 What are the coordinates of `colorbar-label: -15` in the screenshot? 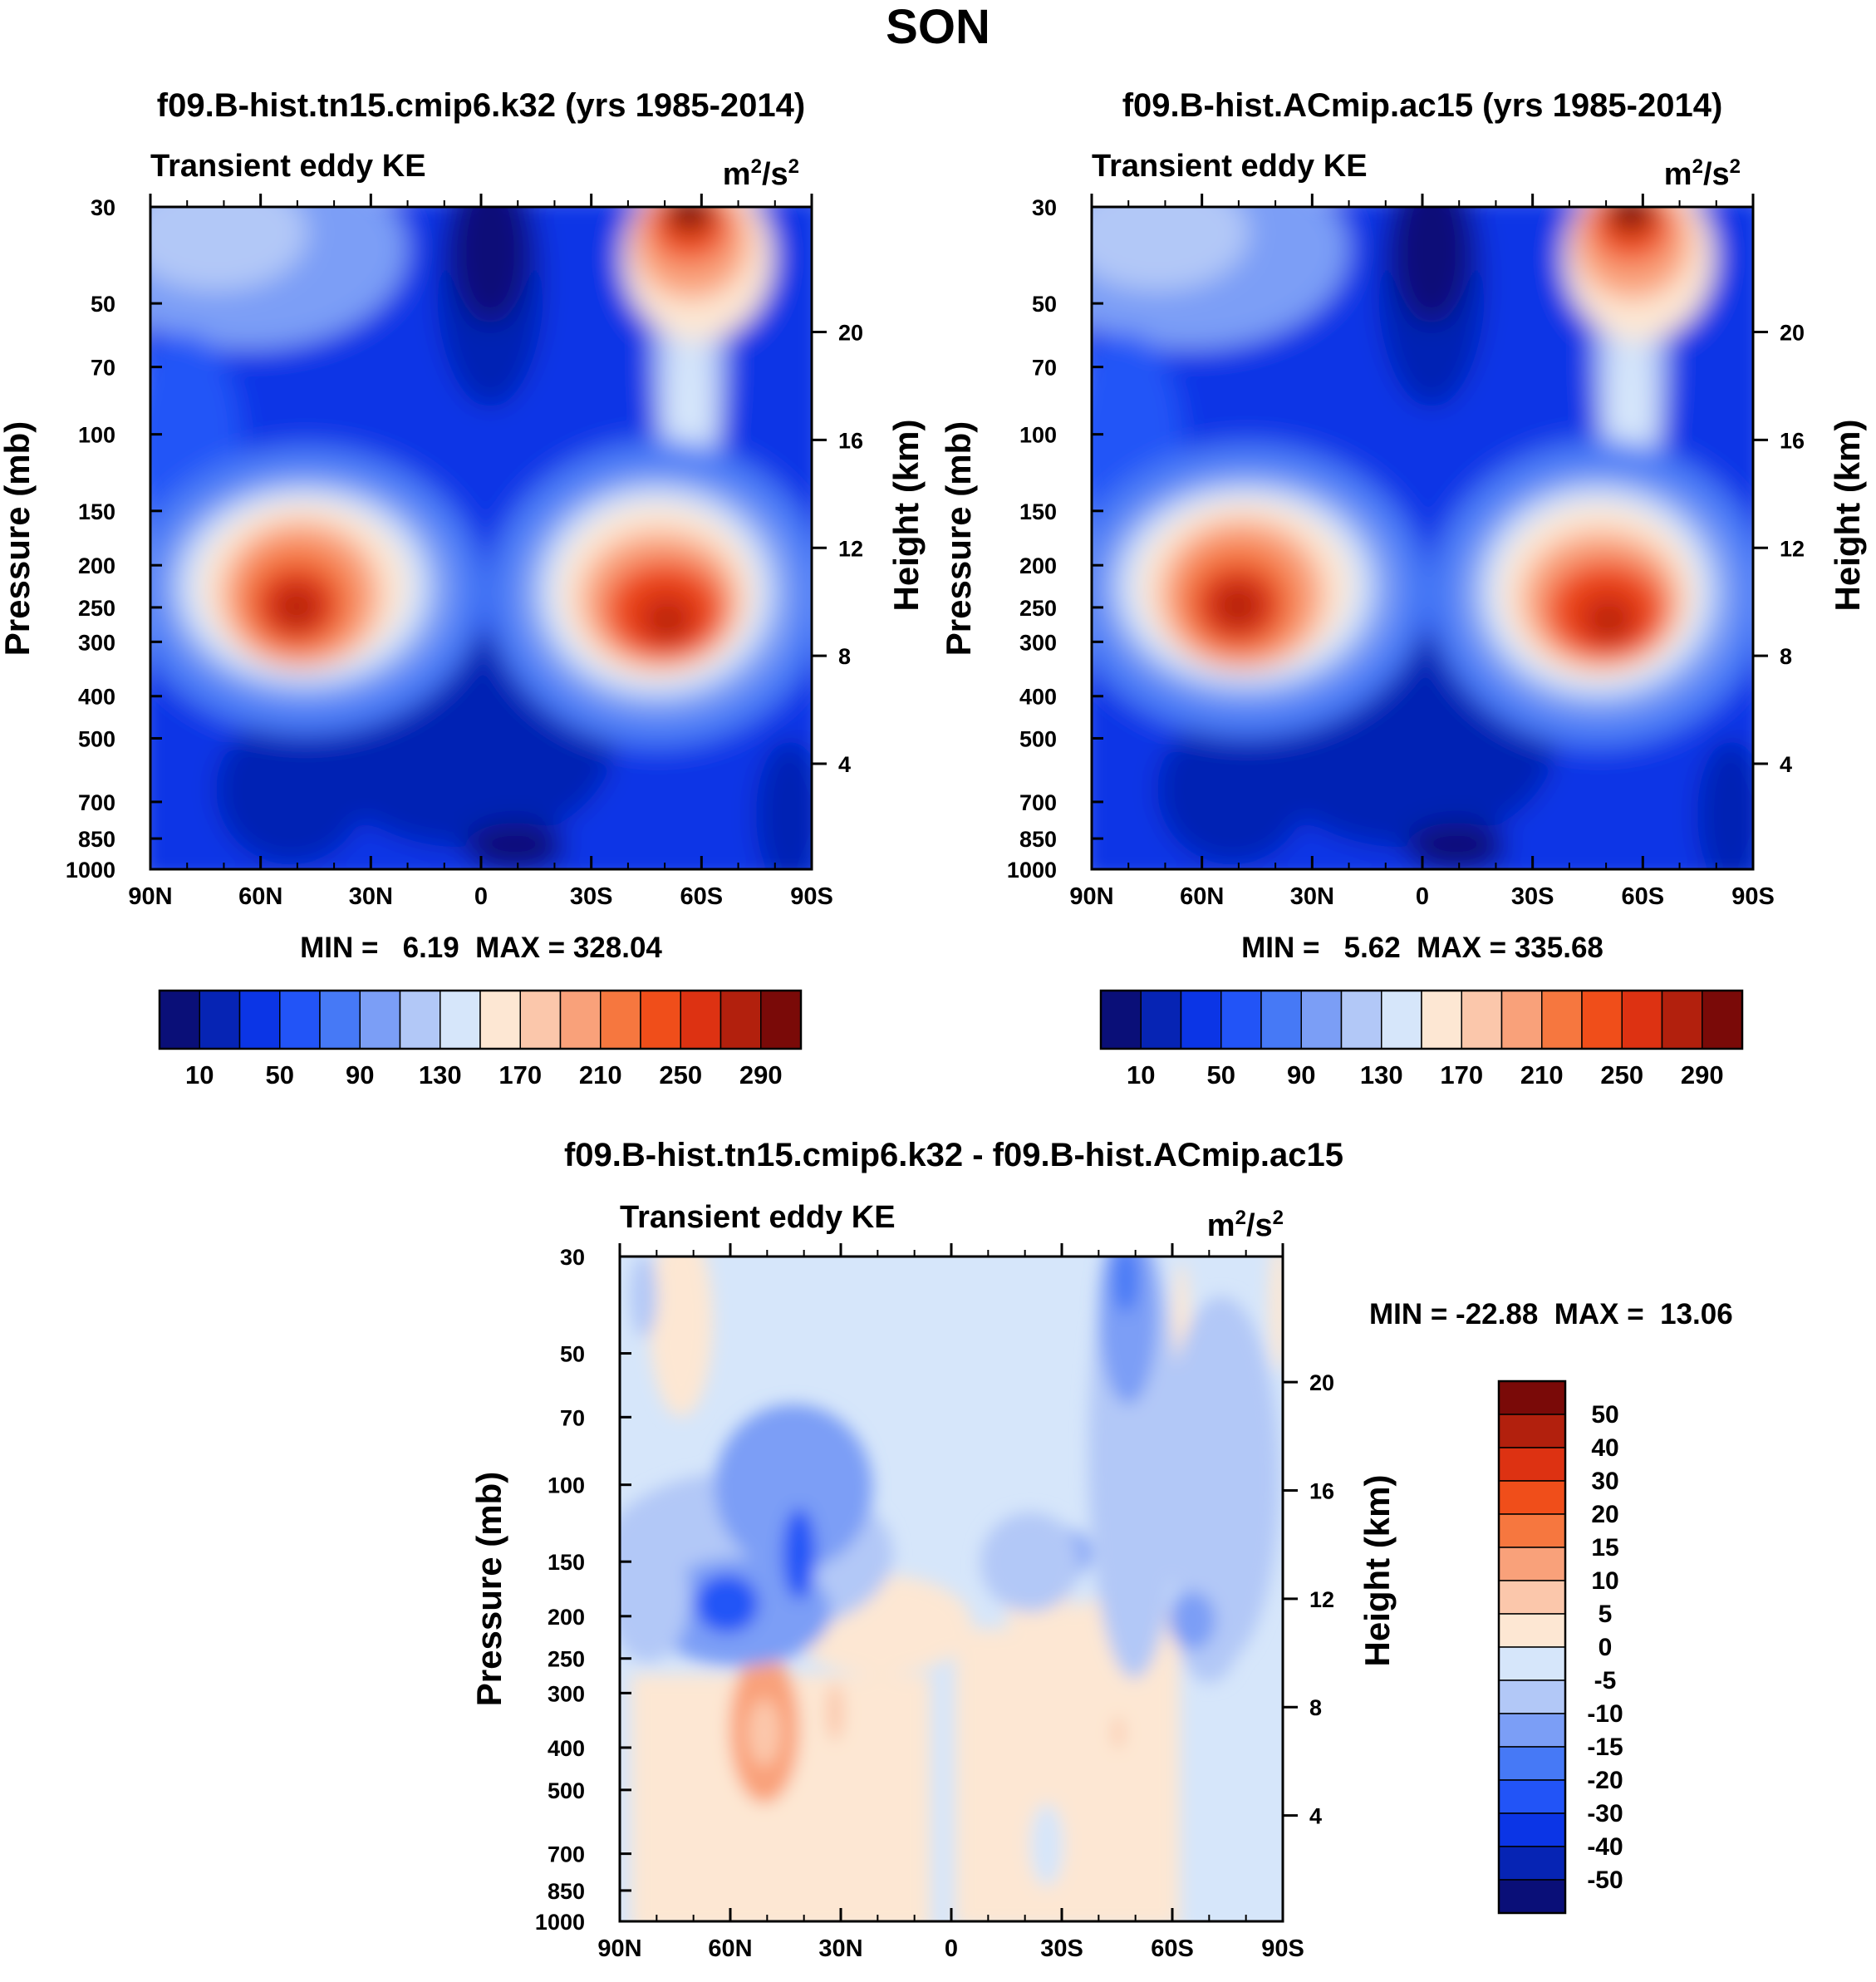 It's located at (1605, 1747).